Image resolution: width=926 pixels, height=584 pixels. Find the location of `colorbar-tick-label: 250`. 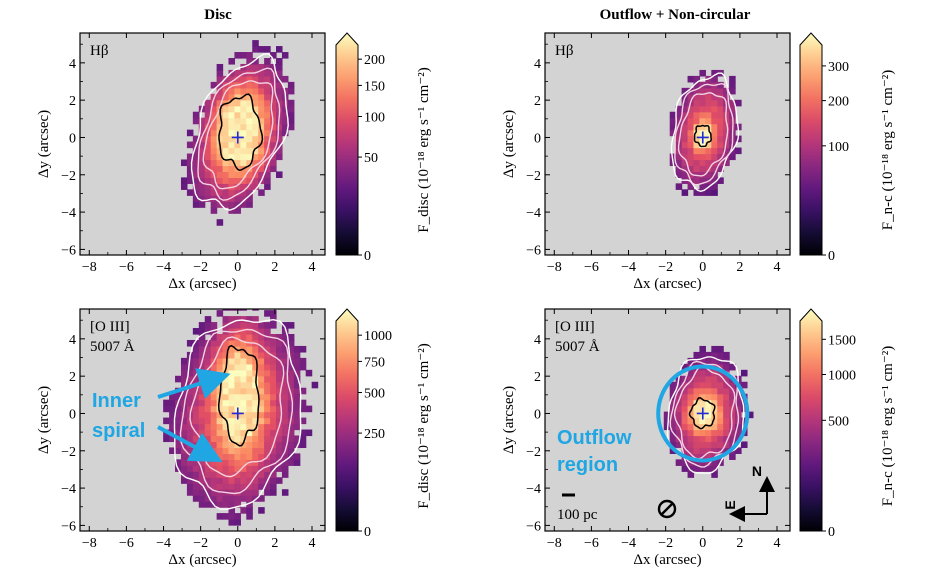

colorbar-tick-label: 250 is located at coordinates (374, 434).